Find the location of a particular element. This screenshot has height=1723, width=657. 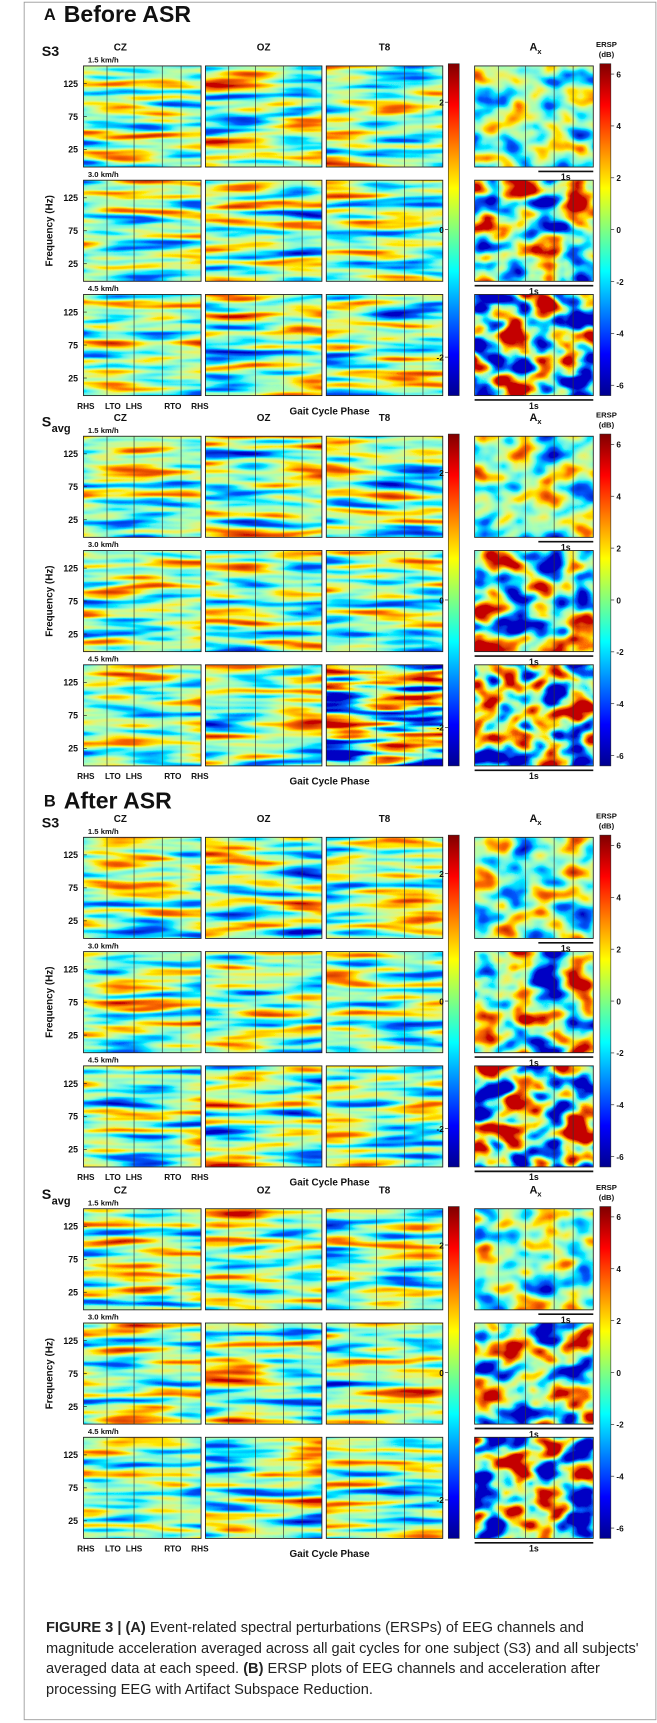

subject-label: S is located at coordinates (47, 422).